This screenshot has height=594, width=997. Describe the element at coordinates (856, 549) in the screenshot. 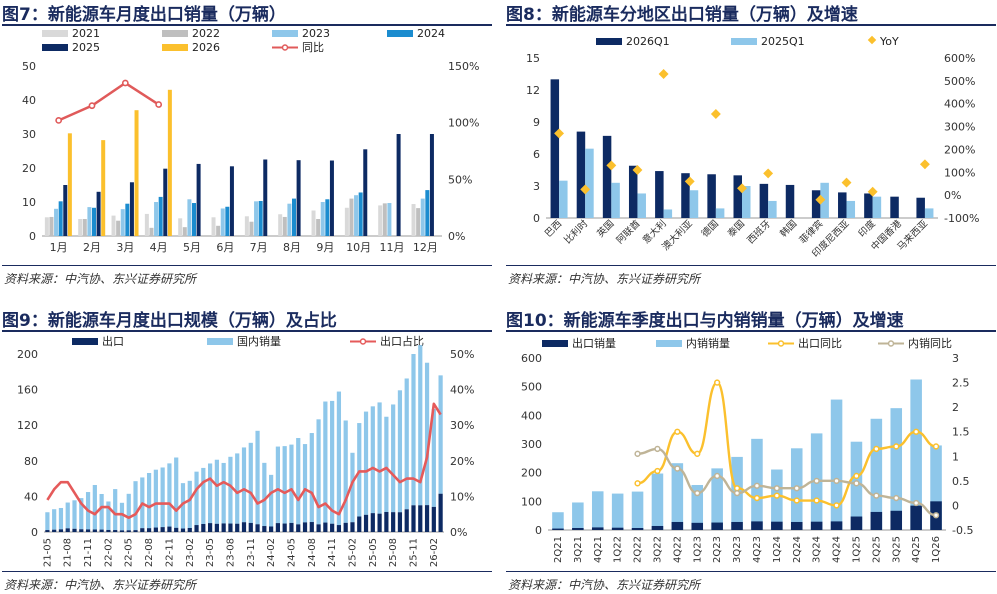

I see `fig10-xtick: 1Q25` at that location.